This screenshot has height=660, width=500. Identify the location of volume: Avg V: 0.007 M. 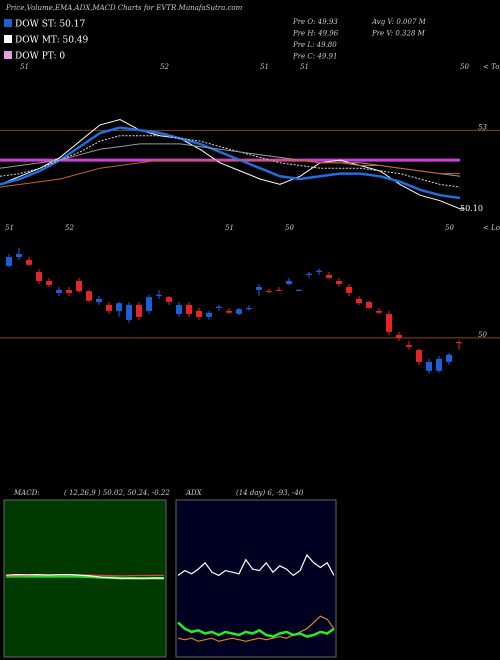
(399, 22).